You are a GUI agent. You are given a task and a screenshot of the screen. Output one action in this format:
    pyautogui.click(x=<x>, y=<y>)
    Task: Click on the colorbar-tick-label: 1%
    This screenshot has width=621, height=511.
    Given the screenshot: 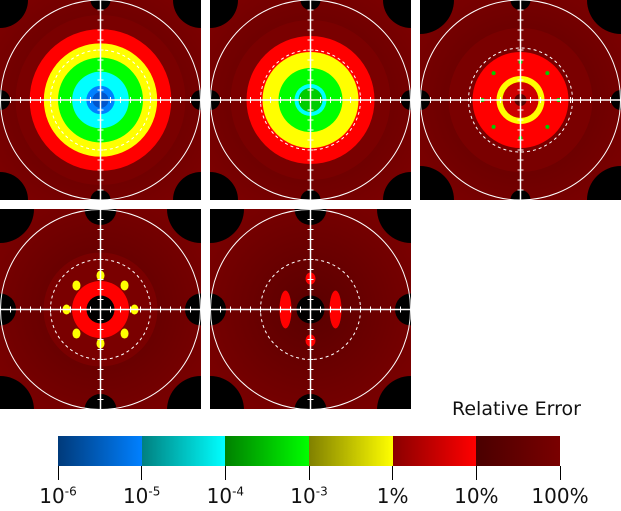 What is the action you would take?
    pyautogui.click(x=392, y=496)
    